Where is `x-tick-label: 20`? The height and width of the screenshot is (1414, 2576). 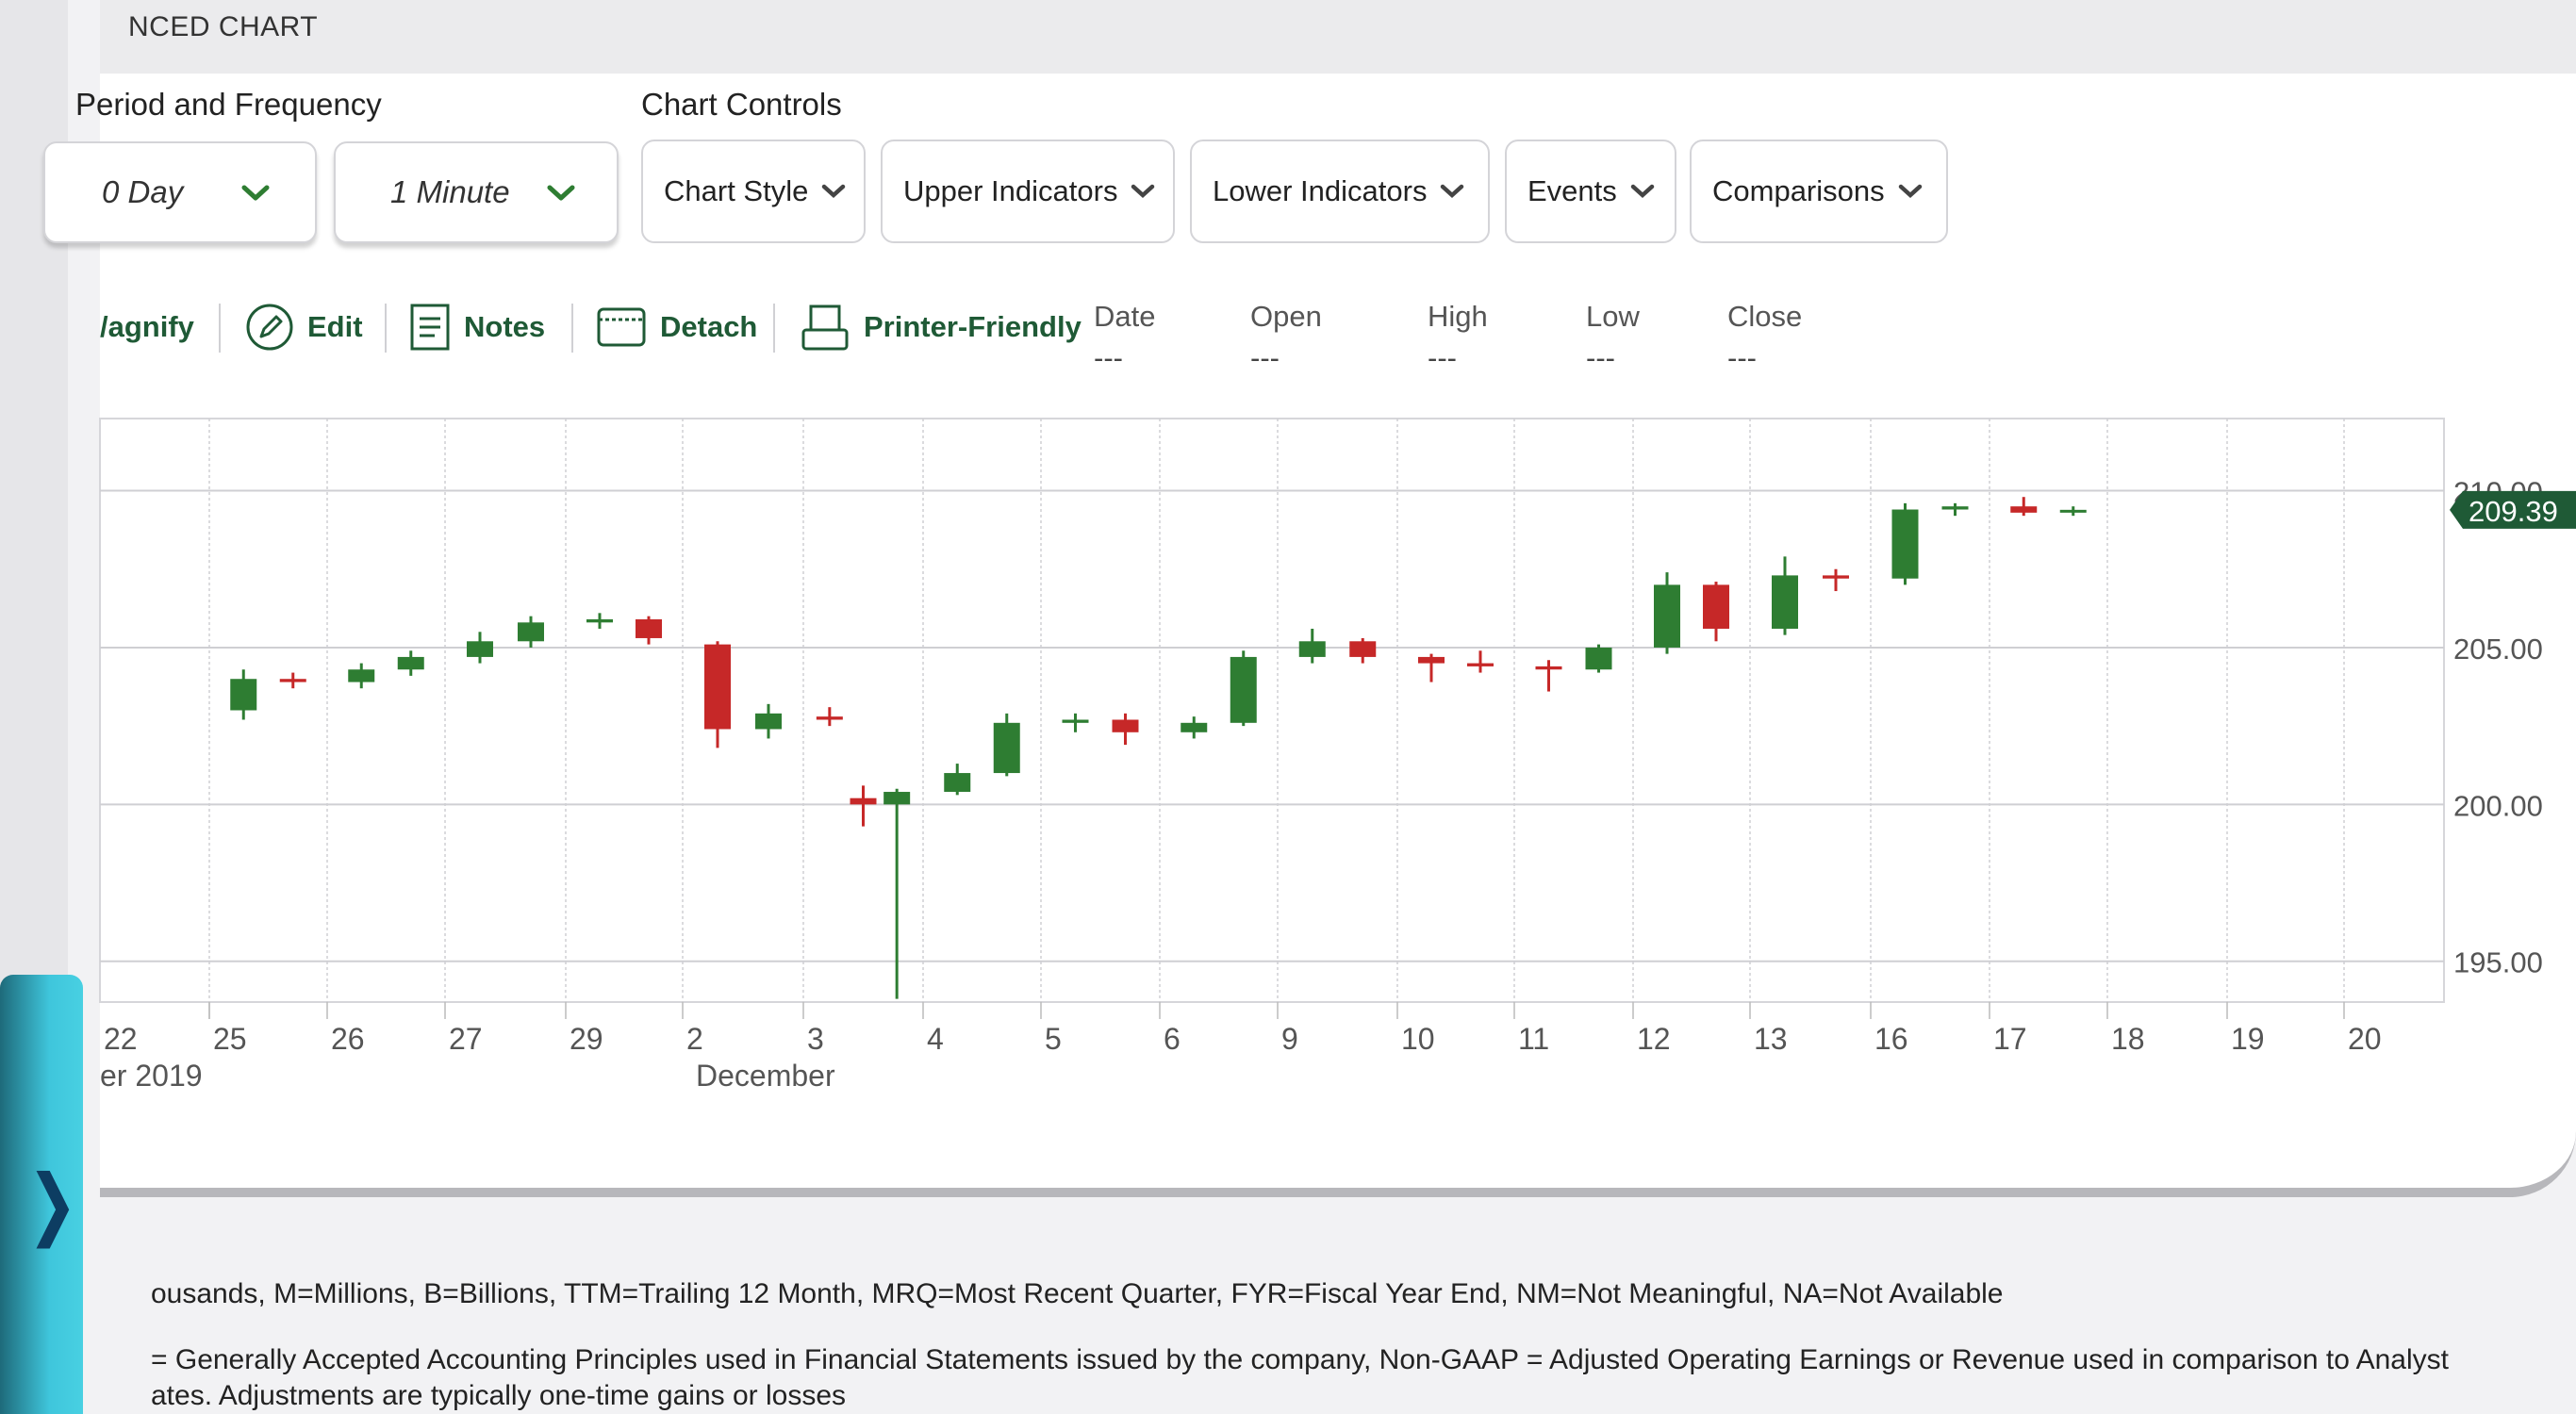
x-tick-label: 20 is located at coordinates (2365, 1039).